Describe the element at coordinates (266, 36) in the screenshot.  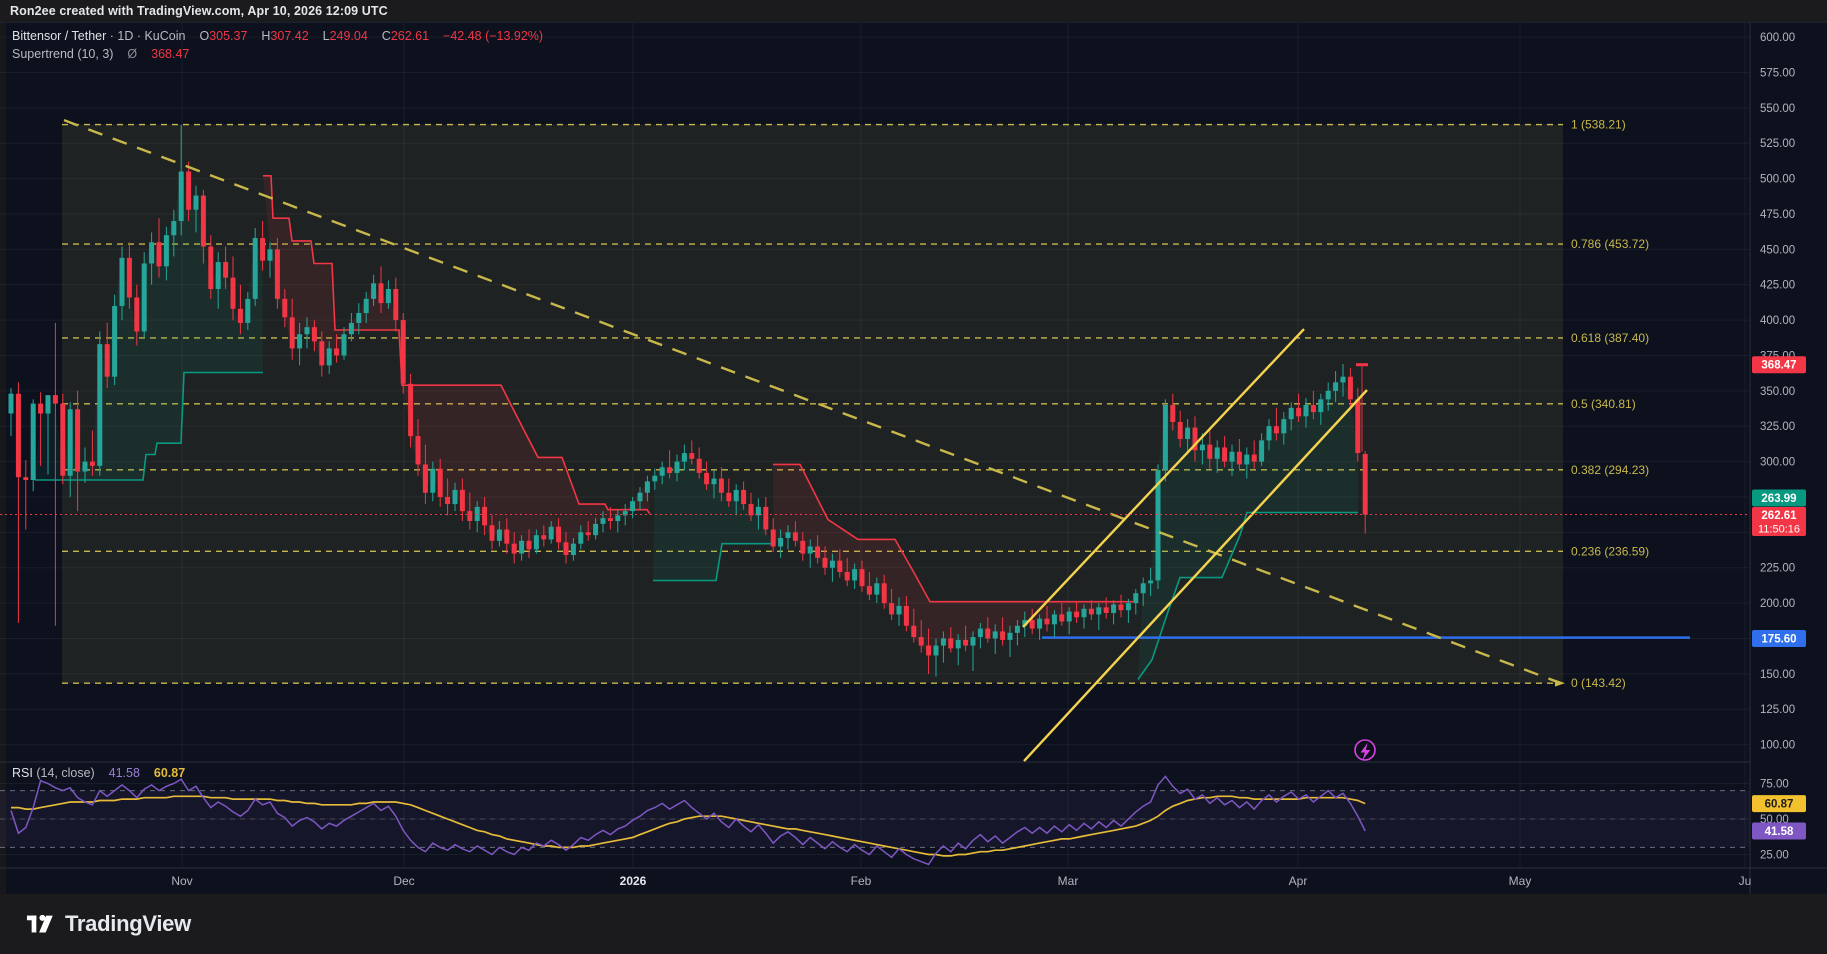
I see `ohlc-high-label: H` at that location.